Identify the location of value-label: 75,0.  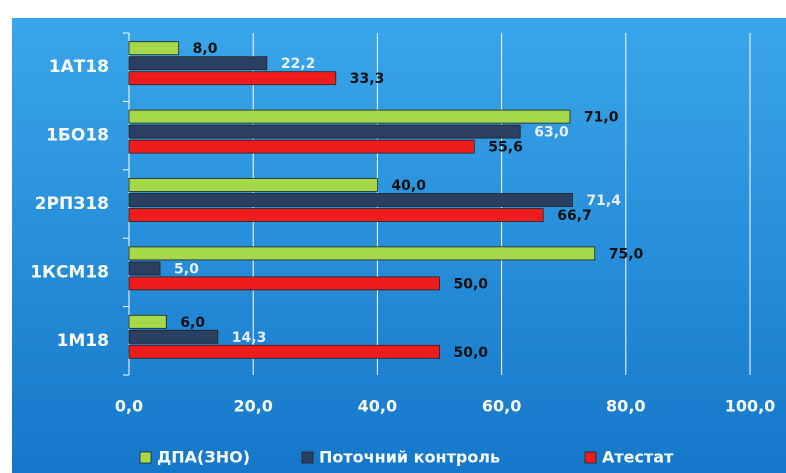
(626, 254).